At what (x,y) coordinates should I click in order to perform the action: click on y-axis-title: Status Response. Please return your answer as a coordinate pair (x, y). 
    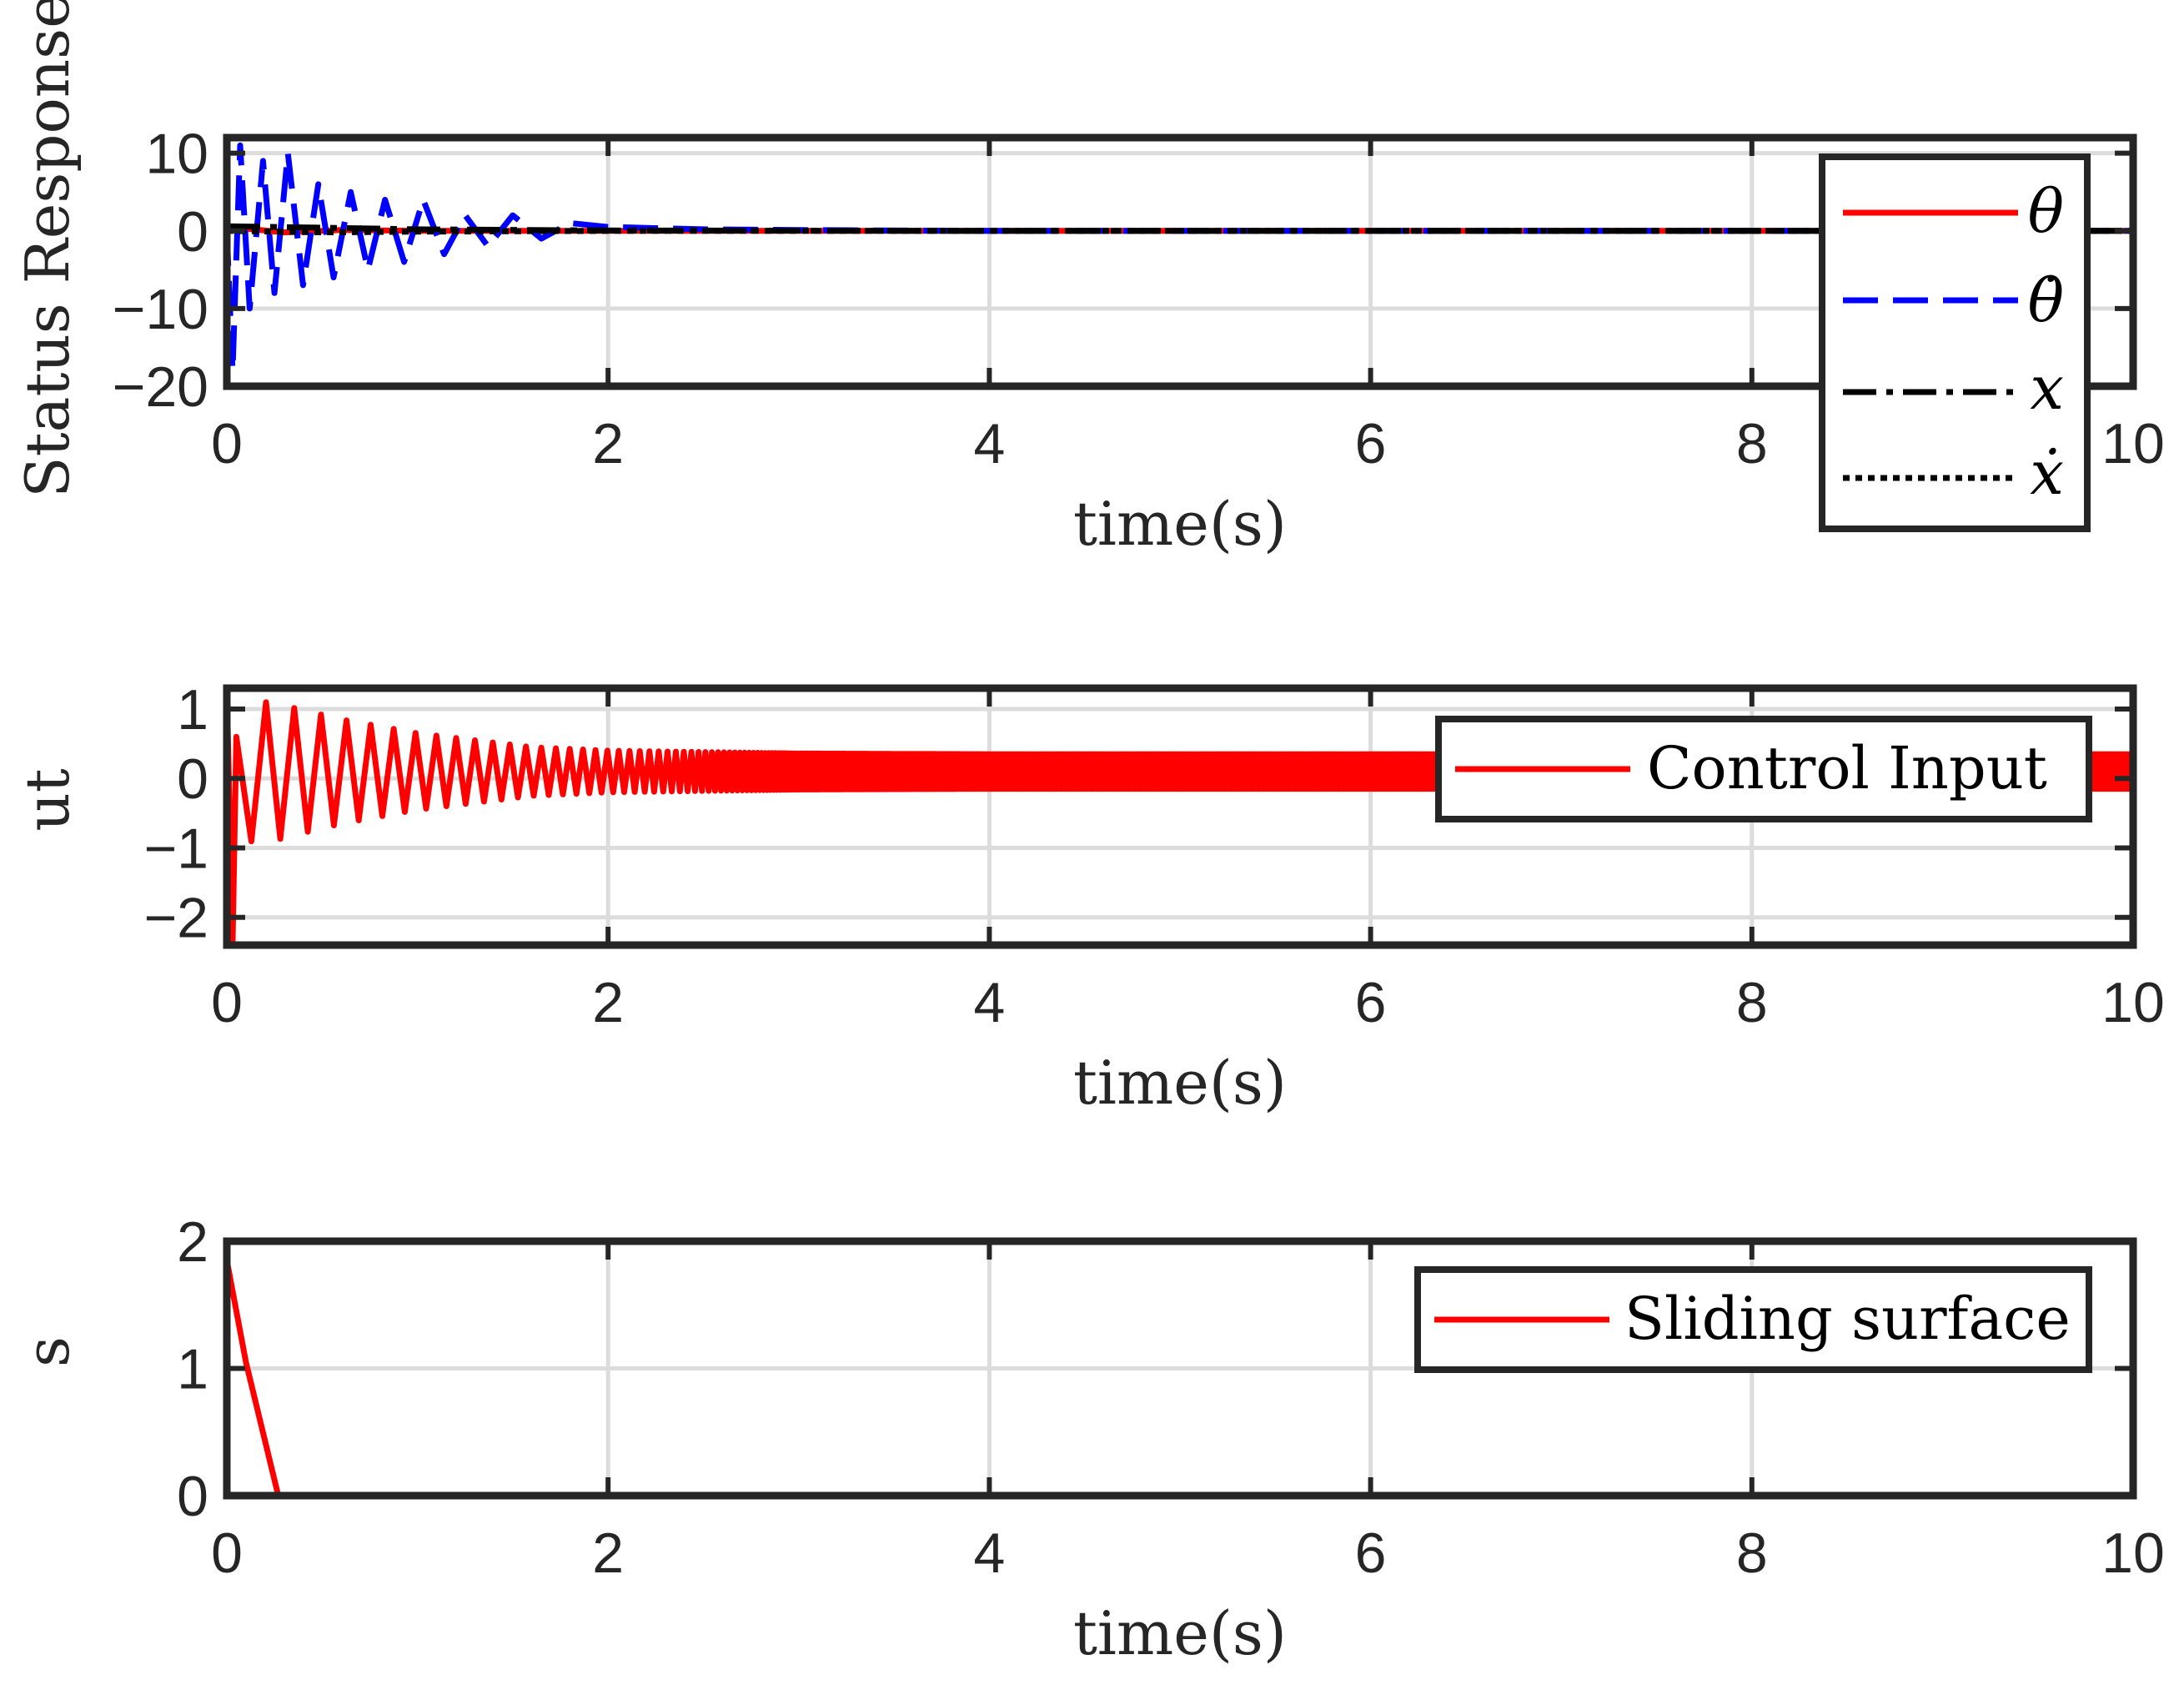
    Looking at the image, I should click on (48, 249).